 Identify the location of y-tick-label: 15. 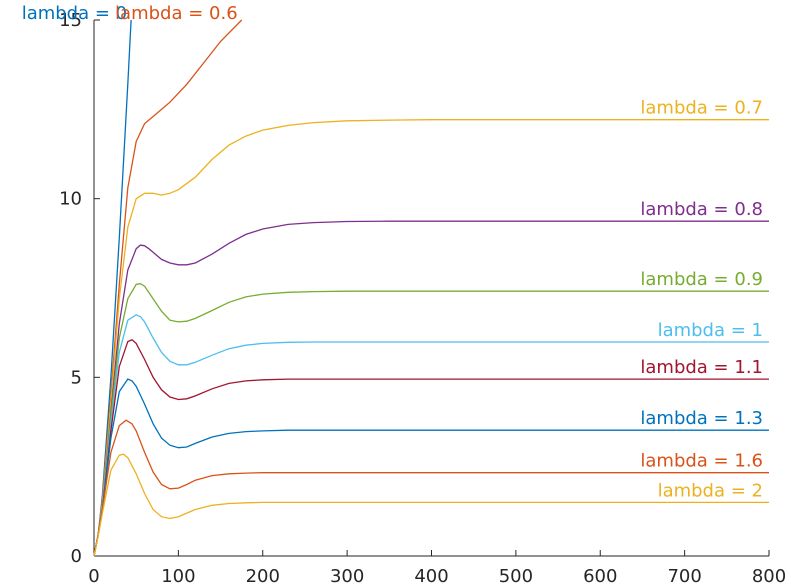
(70, 20).